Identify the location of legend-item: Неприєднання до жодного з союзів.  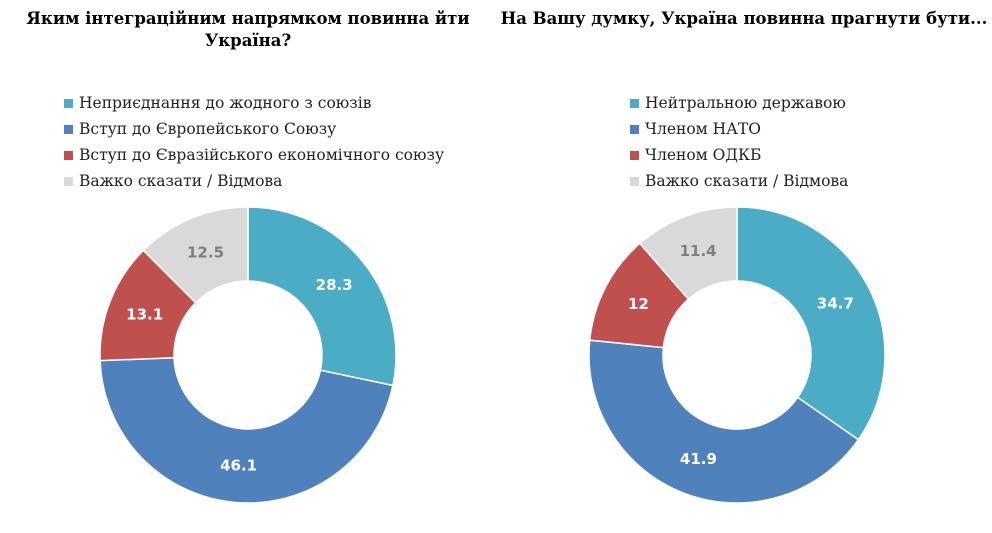
(254, 103).